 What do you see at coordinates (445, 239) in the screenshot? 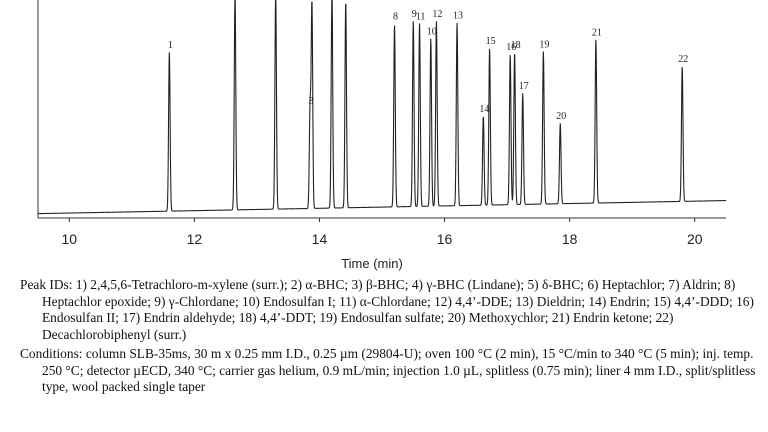
I see `x-tick-label: 16` at bounding box center [445, 239].